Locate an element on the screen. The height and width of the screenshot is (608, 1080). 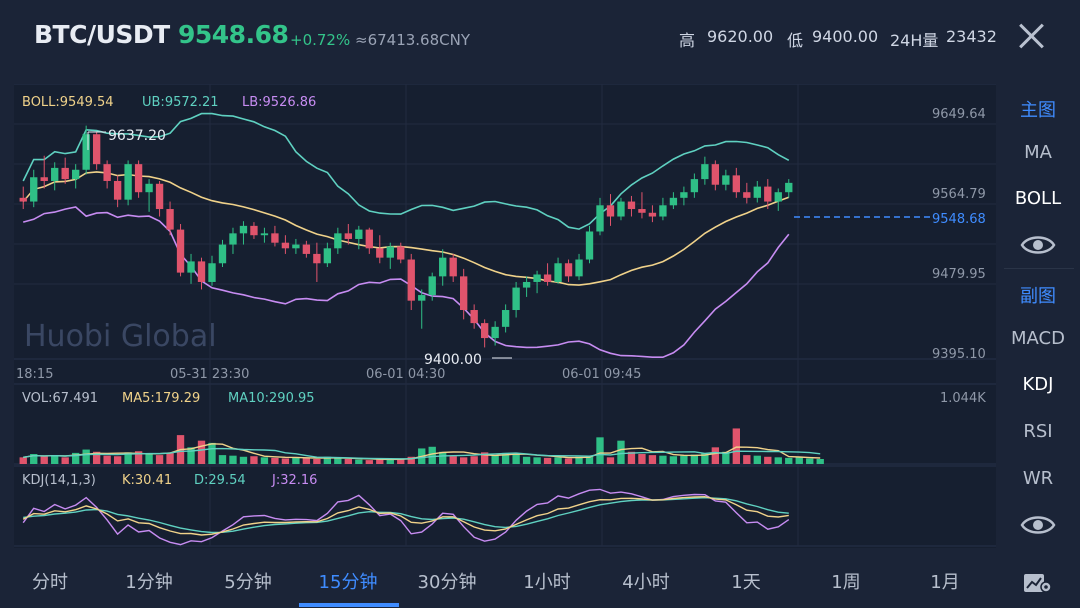
price-axis-tick: 9479.95 is located at coordinates (959, 274).